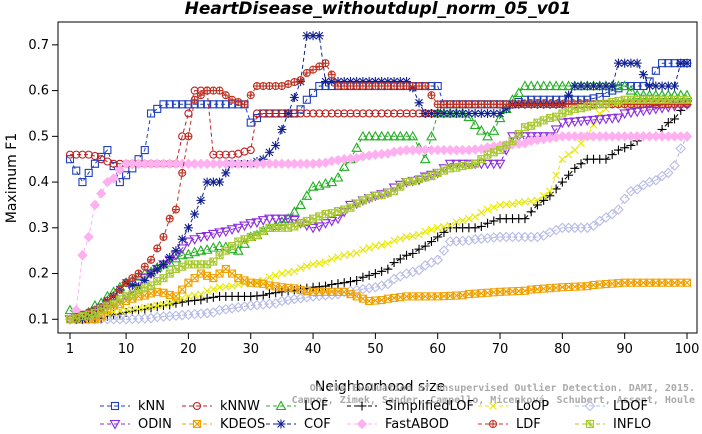 The width and height of the screenshot is (702, 434). I want to click on x-tick-label: 70, so click(500, 349).